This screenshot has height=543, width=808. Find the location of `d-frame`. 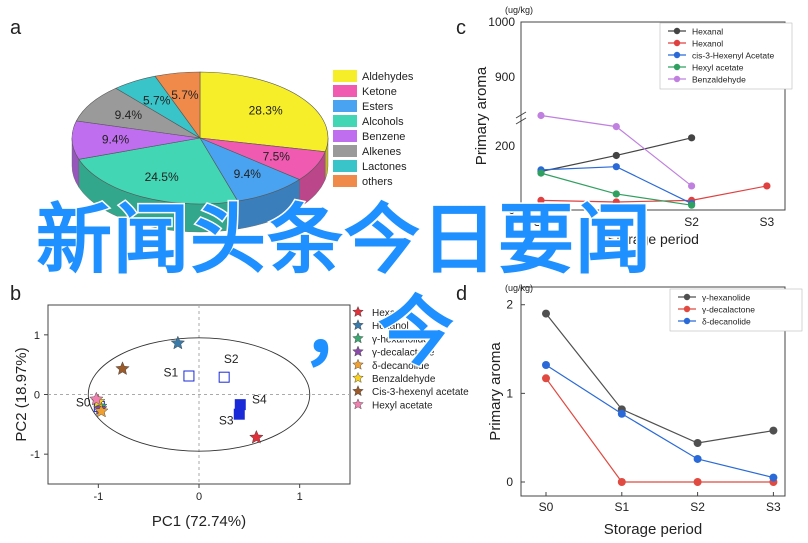

d-frame is located at coordinates (653, 391).